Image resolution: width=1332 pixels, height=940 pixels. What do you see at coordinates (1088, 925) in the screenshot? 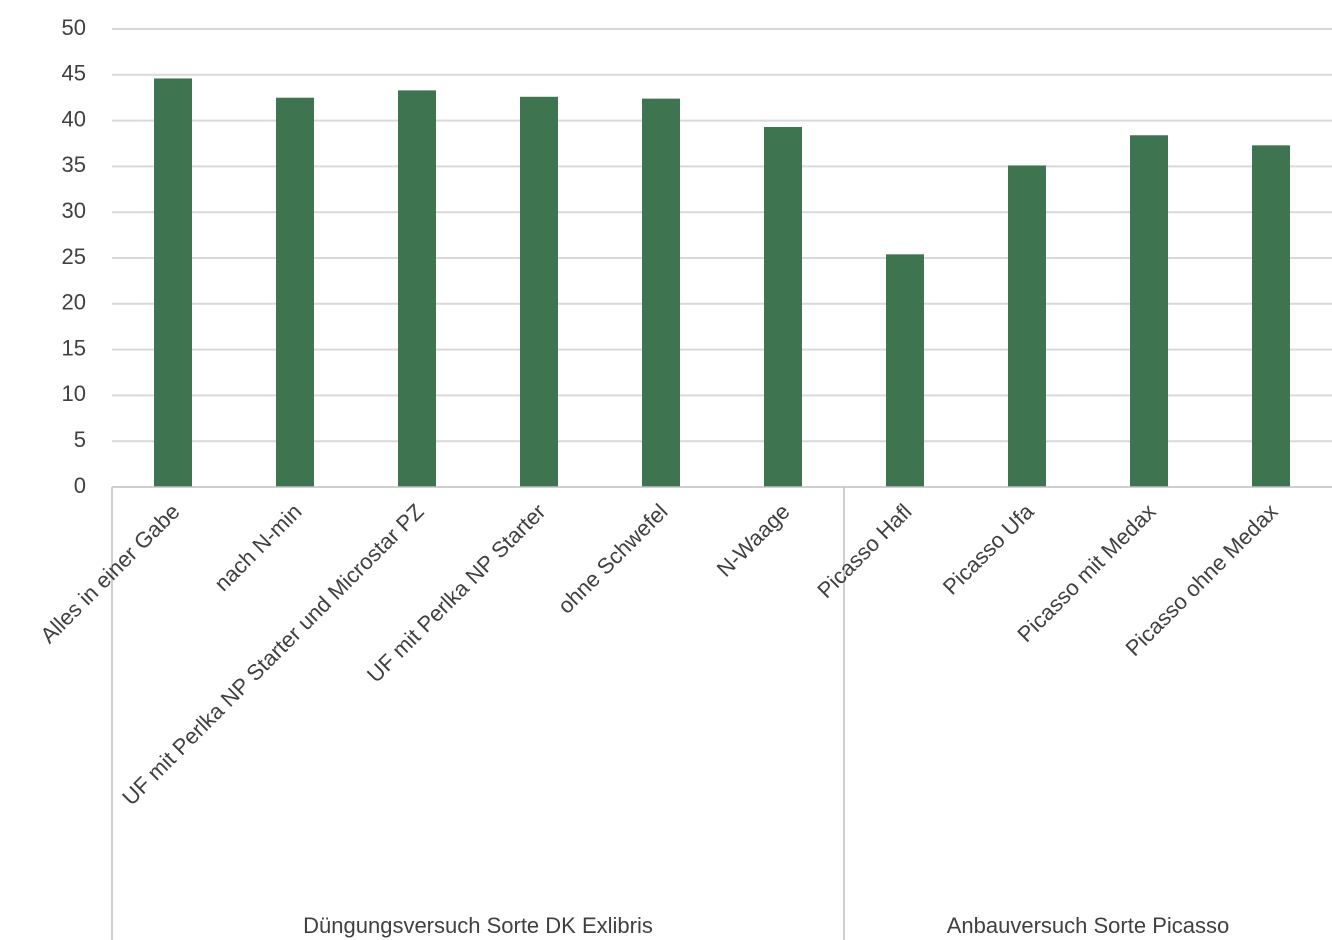
I see `group-label: Anbauversuch Sorte Picasso` at bounding box center [1088, 925].